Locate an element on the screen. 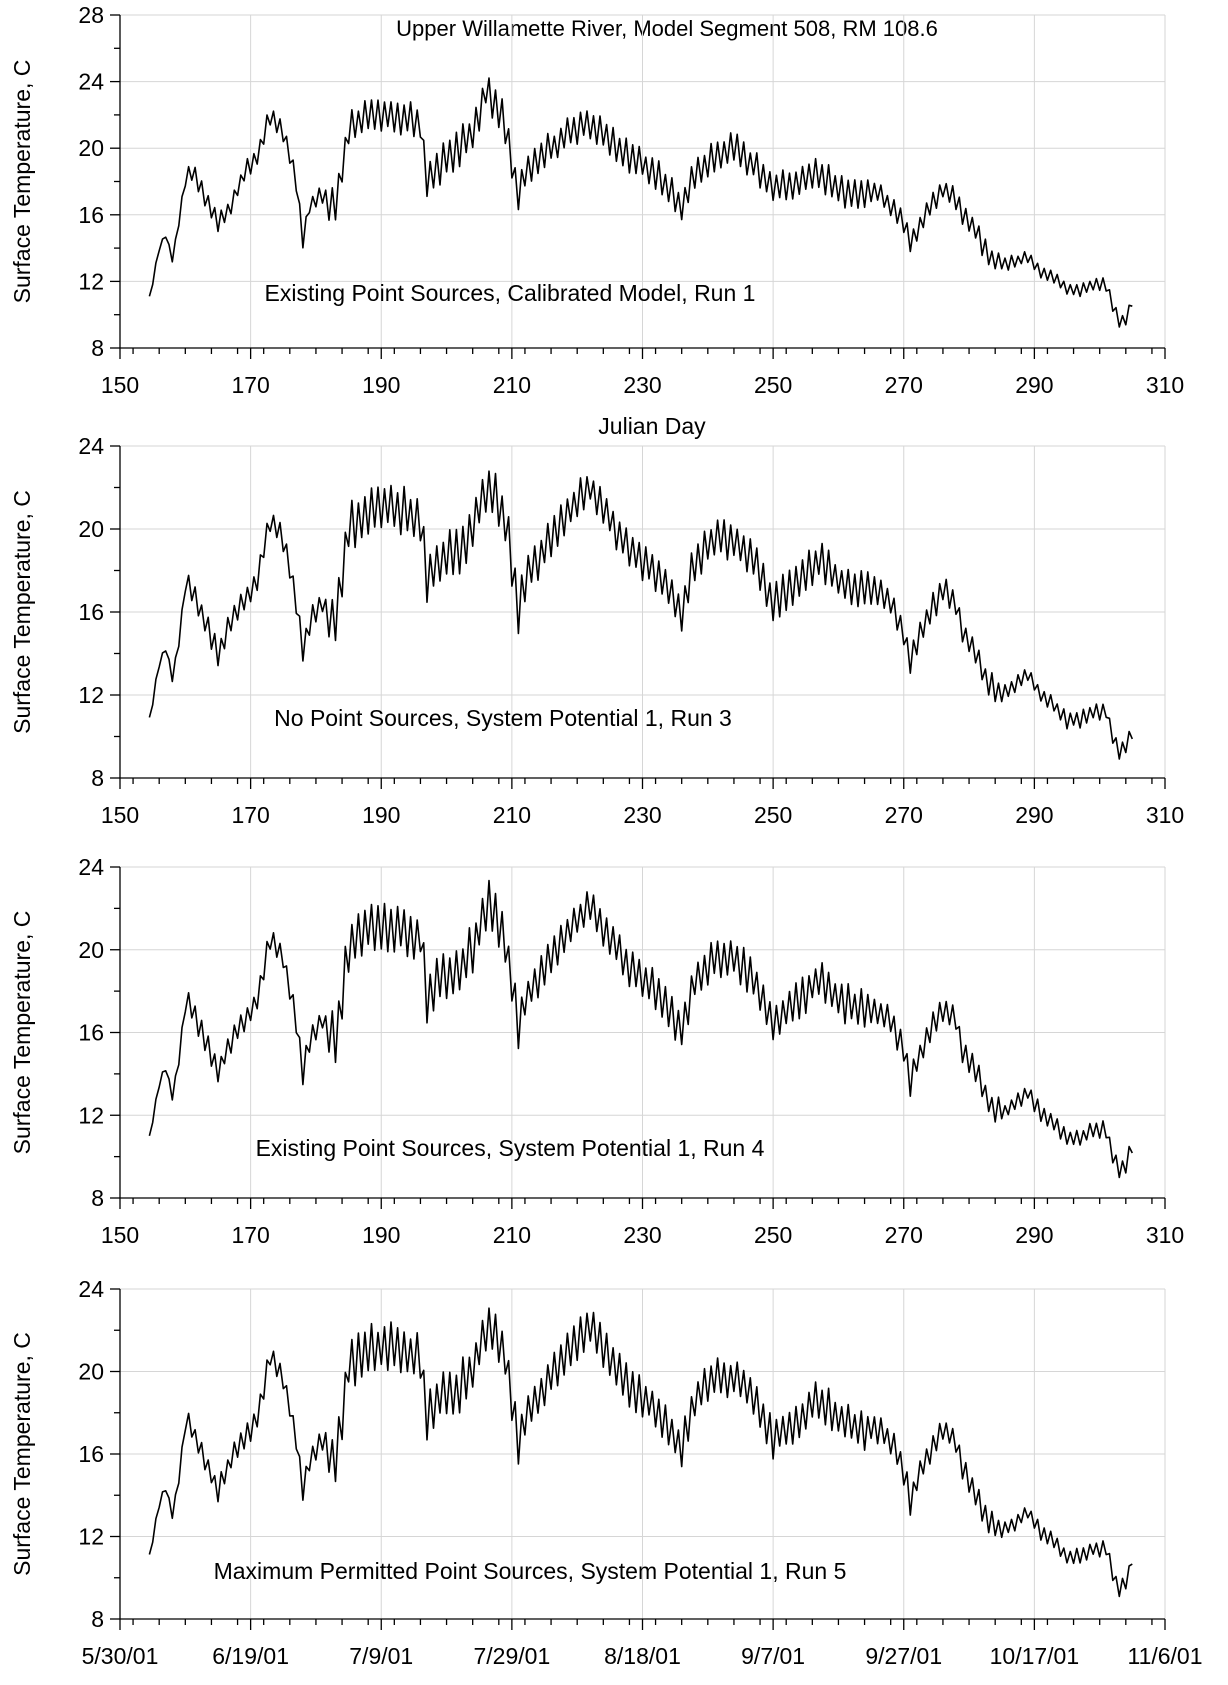 Image resolution: width=1228 pixels, height=1685 pixels. x-tick-label: 7/9/01 is located at coordinates (381, 1656).